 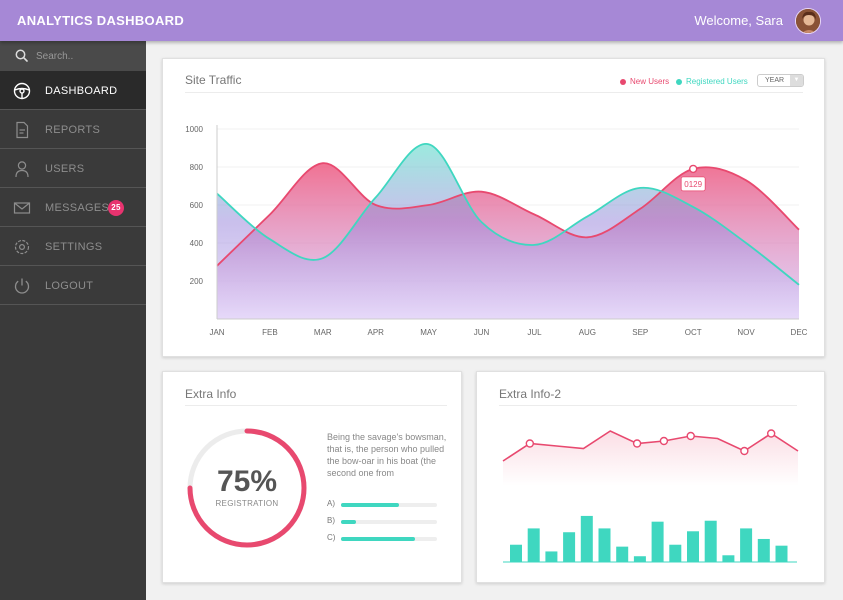 I want to click on line-series, so click(x=650, y=446).